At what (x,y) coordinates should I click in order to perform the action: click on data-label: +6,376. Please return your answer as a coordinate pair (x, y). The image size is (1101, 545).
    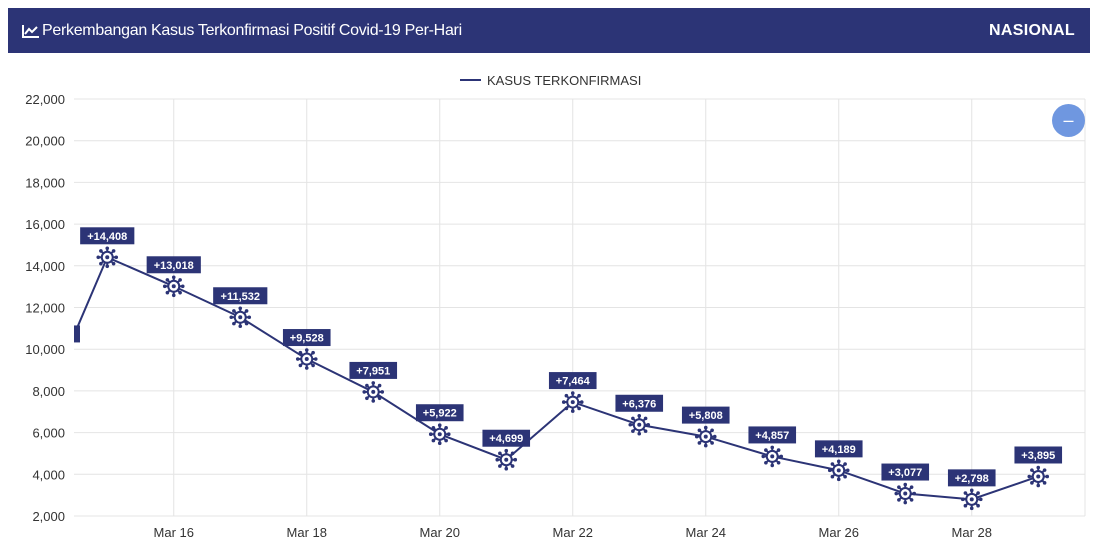
    Looking at the image, I should click on (639, 404).